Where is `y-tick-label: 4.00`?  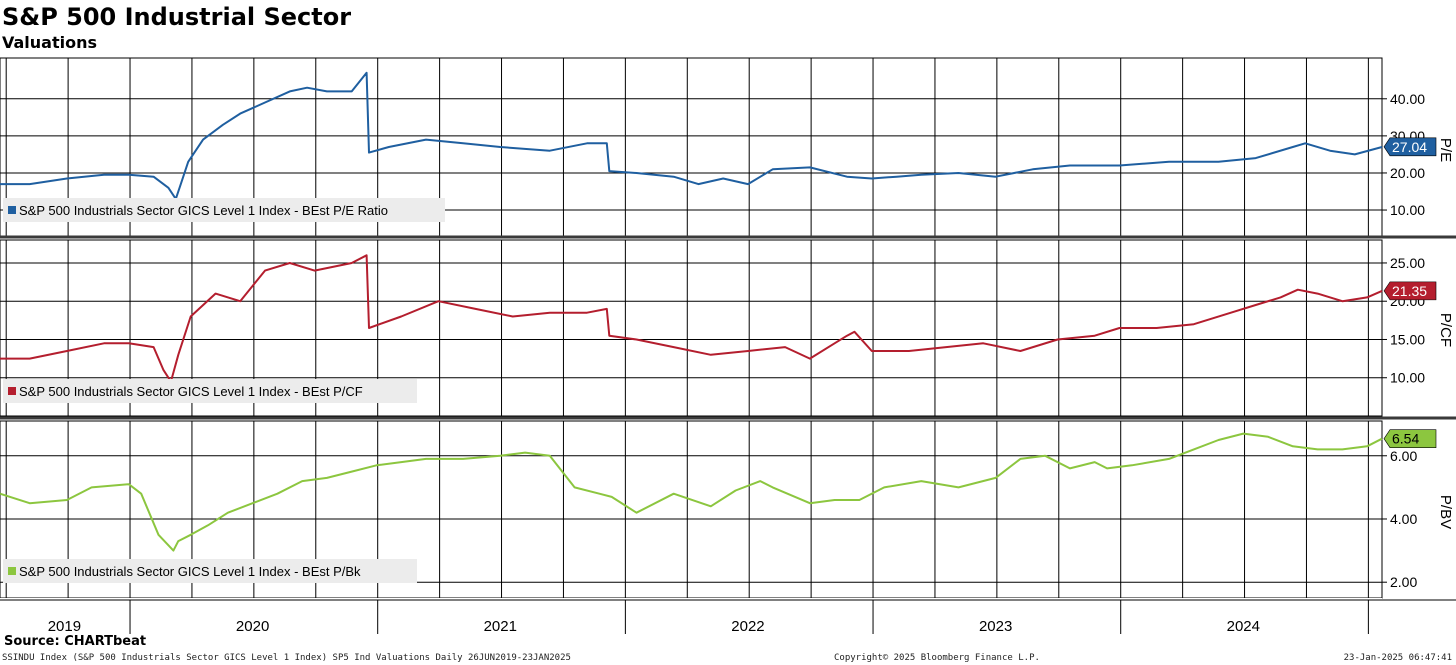 y-tick-label: 4.00 is located at coordinates (1403, 519).